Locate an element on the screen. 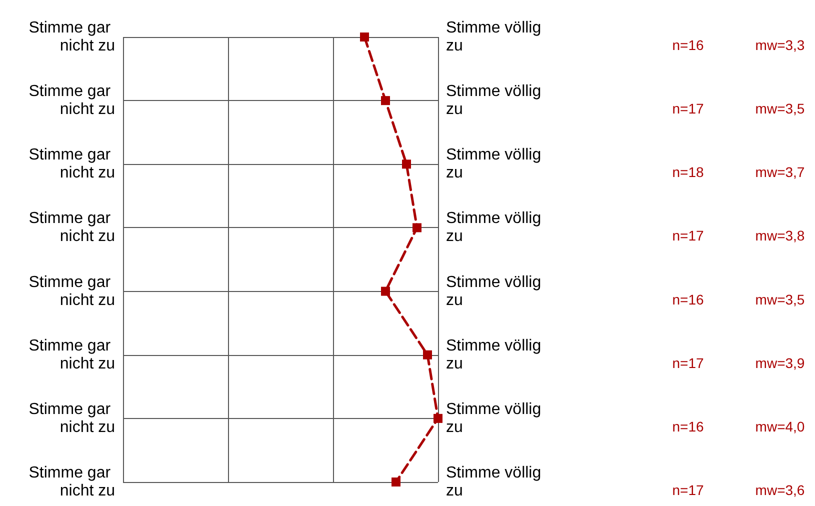  text: n=18 is located at coordinates (688, 172).